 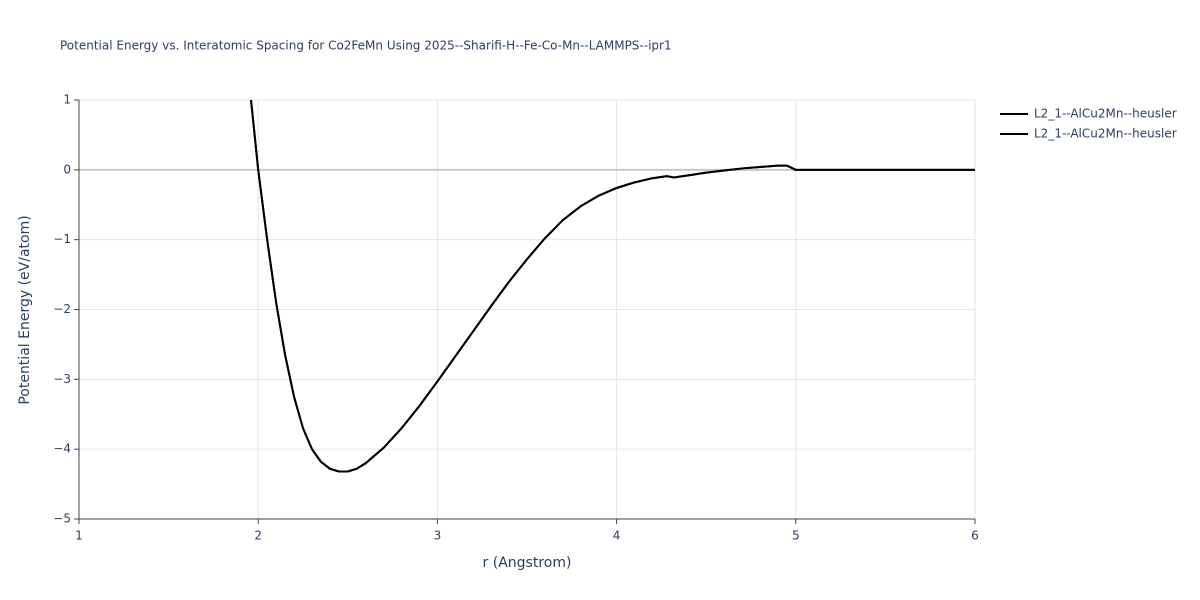 What do you see at coordinates (79, 536) in the screenshot?
I see `x-tick-label: 1` at bounding box center [79, 536].